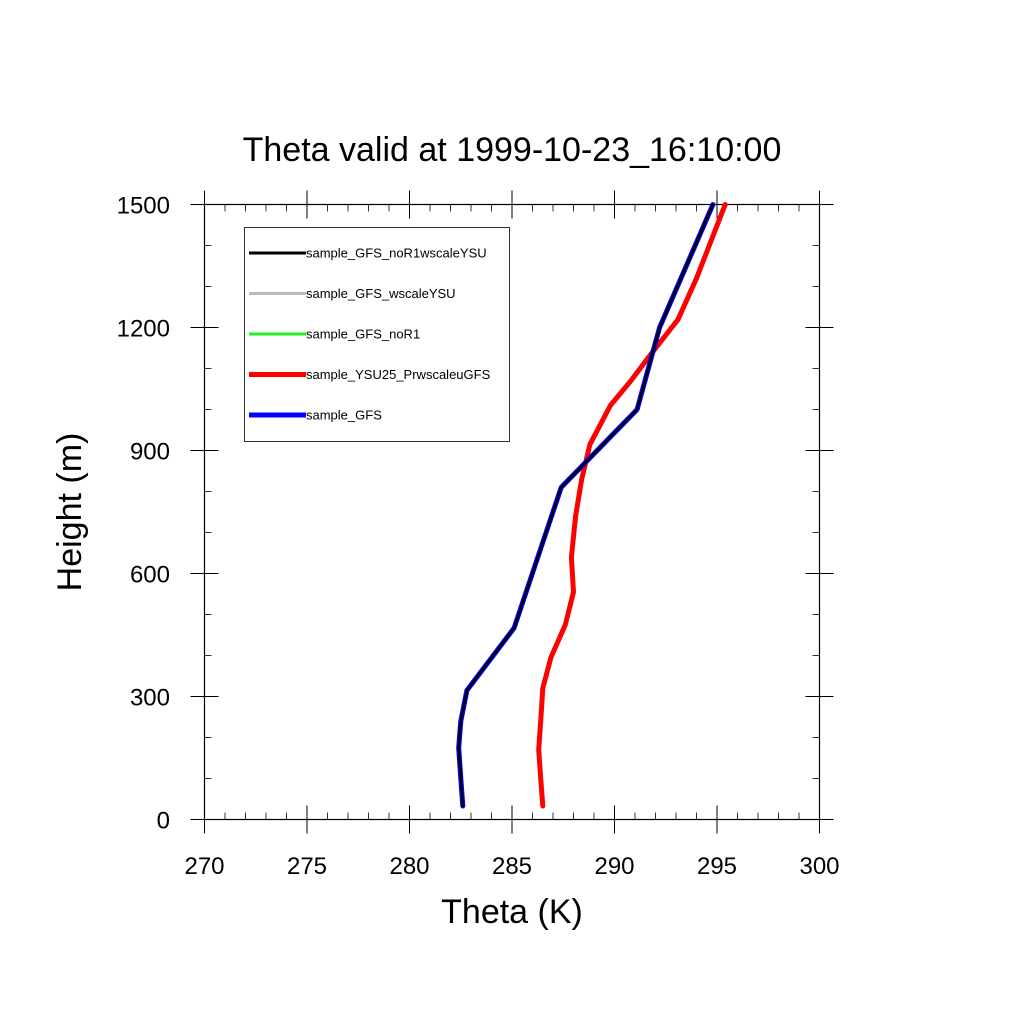  I want to click on x-tick-label: 275, so click(307, 866).